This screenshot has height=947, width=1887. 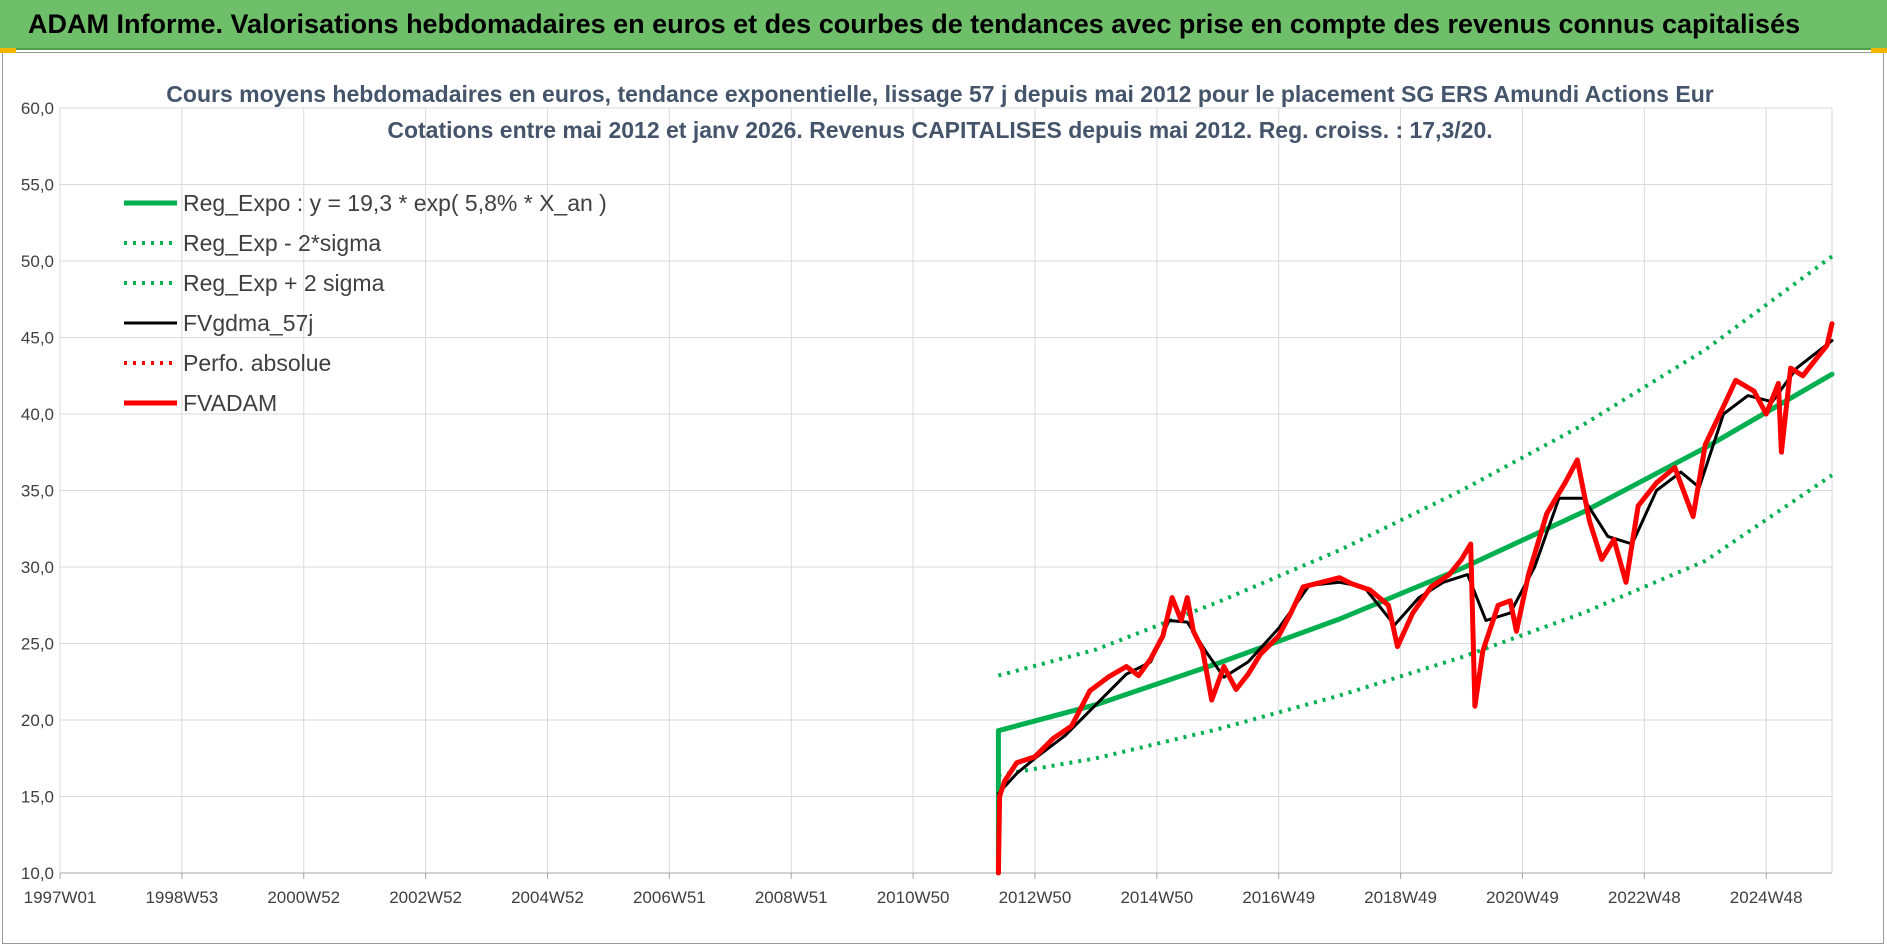 What do you see at coordinates (37, 338) in the screenshot?
I see `y-tick-label: 45,0` at bounding box center [37, 338].